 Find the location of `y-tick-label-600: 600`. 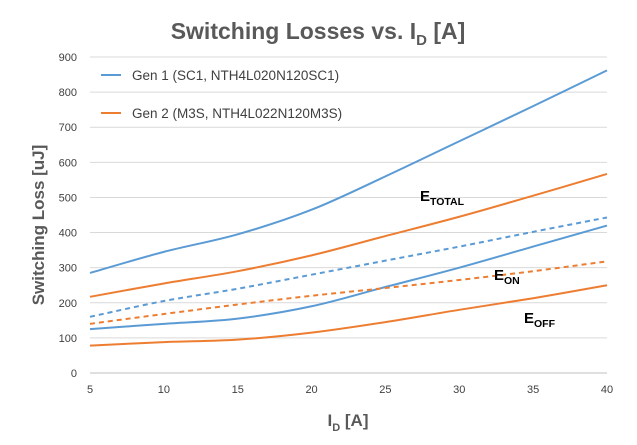

y-tick-label-600: 600 is located at coordinates (68, 163).